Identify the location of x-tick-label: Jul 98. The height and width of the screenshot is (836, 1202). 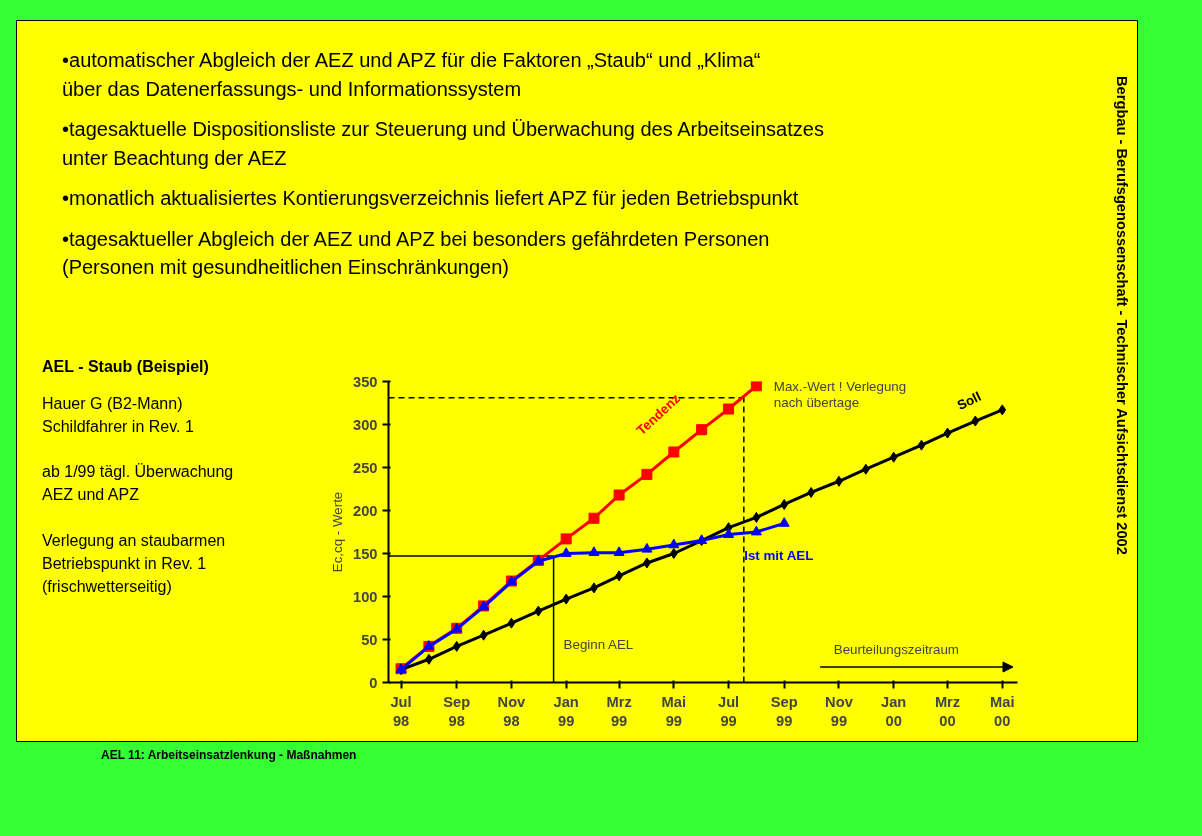
(401, 711).